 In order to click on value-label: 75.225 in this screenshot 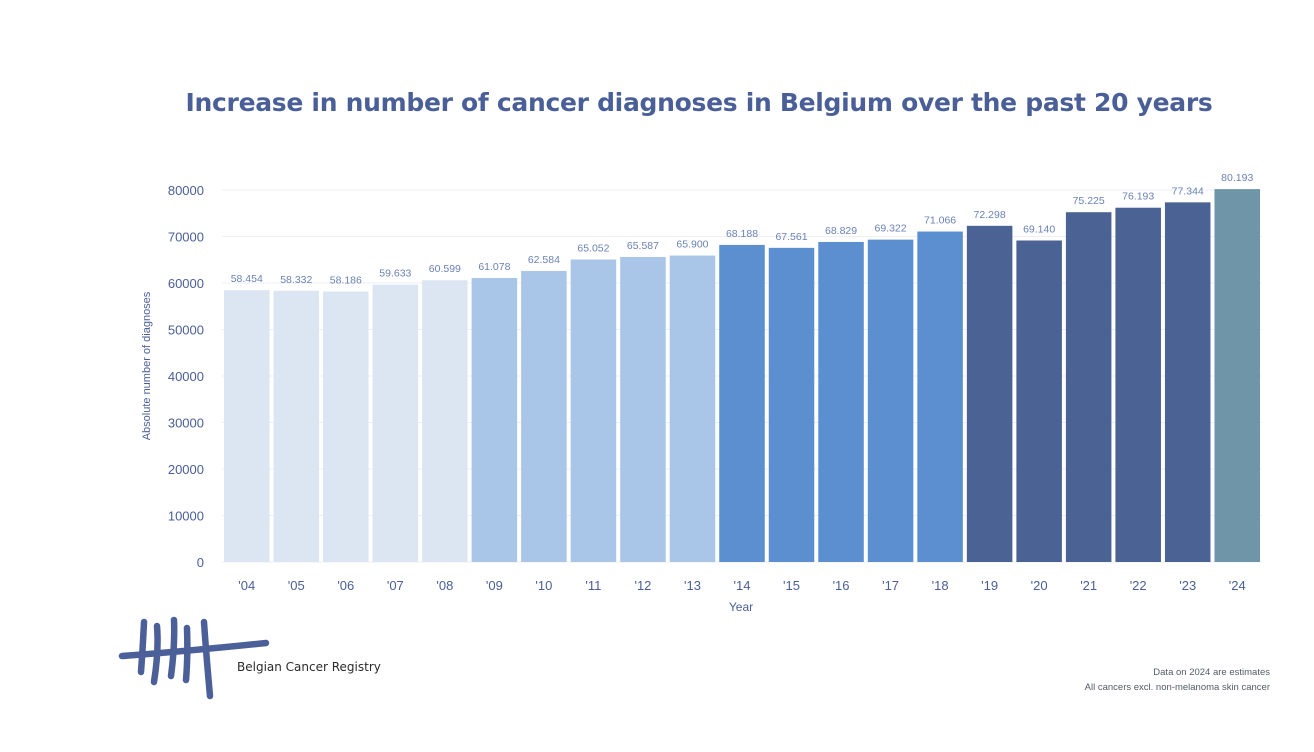, I will do `click(1089, 201)`.